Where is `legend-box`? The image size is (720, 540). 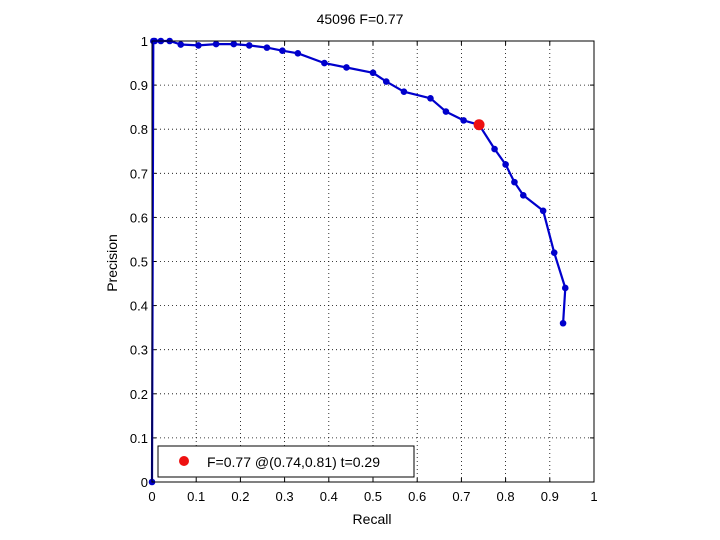 legend-box is located at coordinates (286, 461).